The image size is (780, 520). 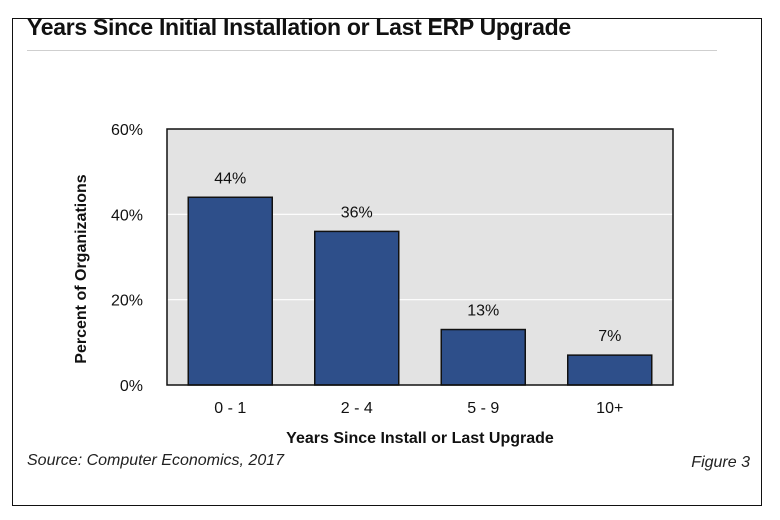 What do you see at coordinates (483, 408) in the screenshot?
I see `x-category-label: 5 - 9` at bounding box center [483, 408].